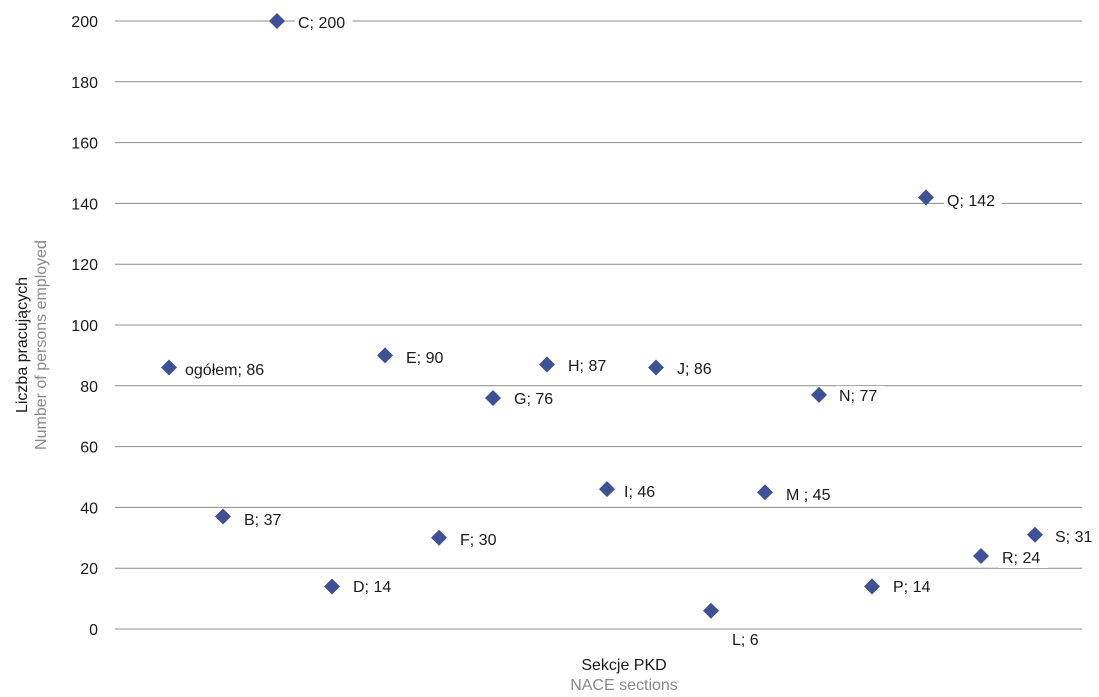 The image size is (1099, 697). What do you see at coordinates (41, 345) in the screenshot?
I see `y-axis-title-secondary: Number of persons employed` at bounding box center [41, 345].